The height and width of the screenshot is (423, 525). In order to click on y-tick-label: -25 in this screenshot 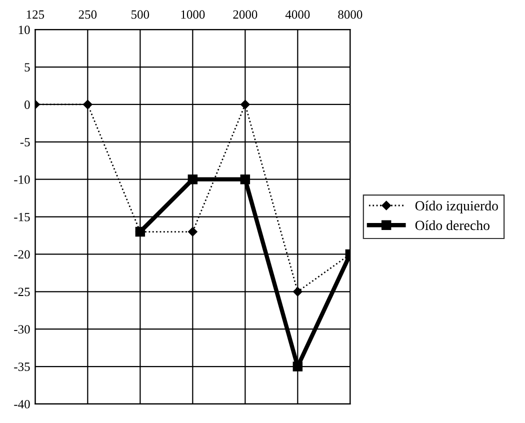, I will do `click(22, 292)`.